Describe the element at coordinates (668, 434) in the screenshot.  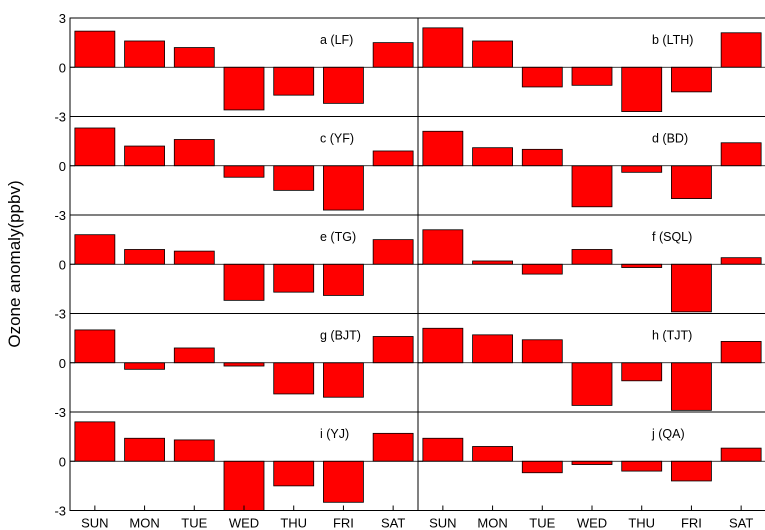
I see `panel-label: j (QA)` at that location.